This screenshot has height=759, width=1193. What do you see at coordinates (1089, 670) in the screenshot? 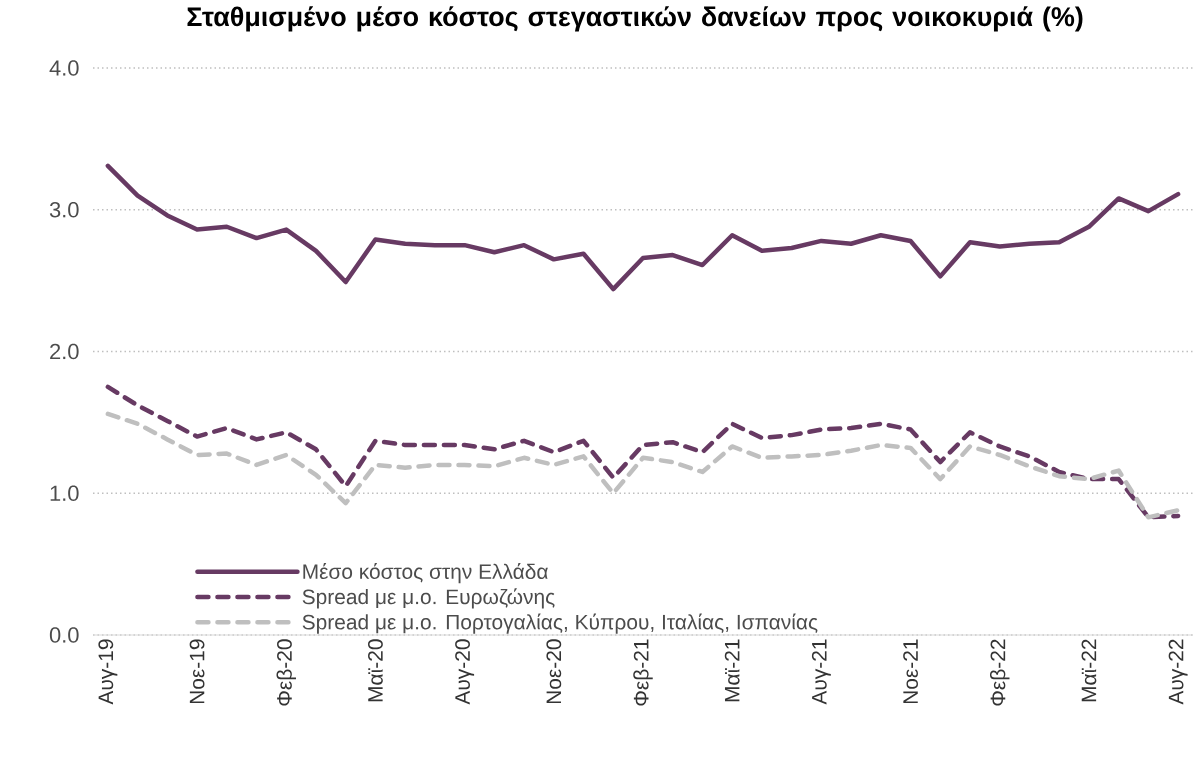
I see `x-tick-label: Μαϊ-22` at bounding box center [1089, 670].